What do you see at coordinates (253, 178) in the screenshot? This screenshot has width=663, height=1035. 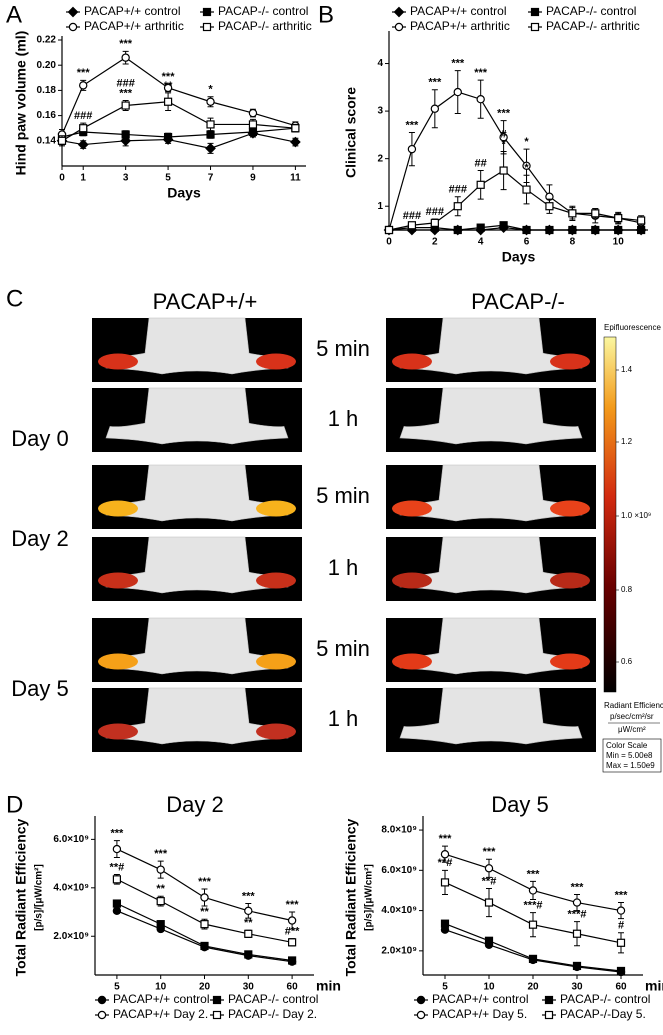 I see `x-tick-label: 9` at bounding box center [253, 178].